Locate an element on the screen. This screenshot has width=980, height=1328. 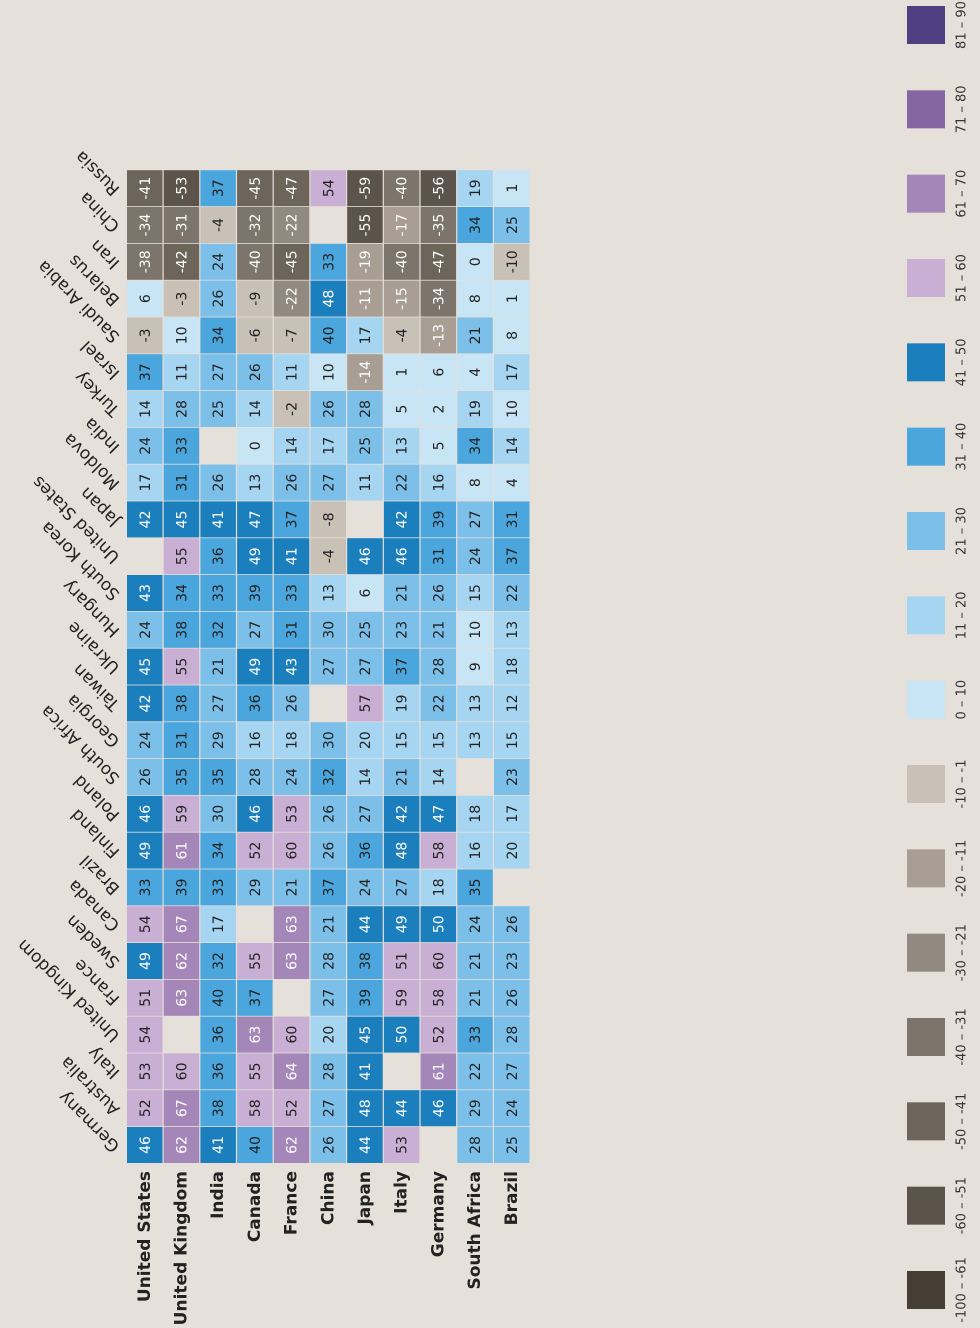
cell-label: 26 is located at coordinates (513, 998).